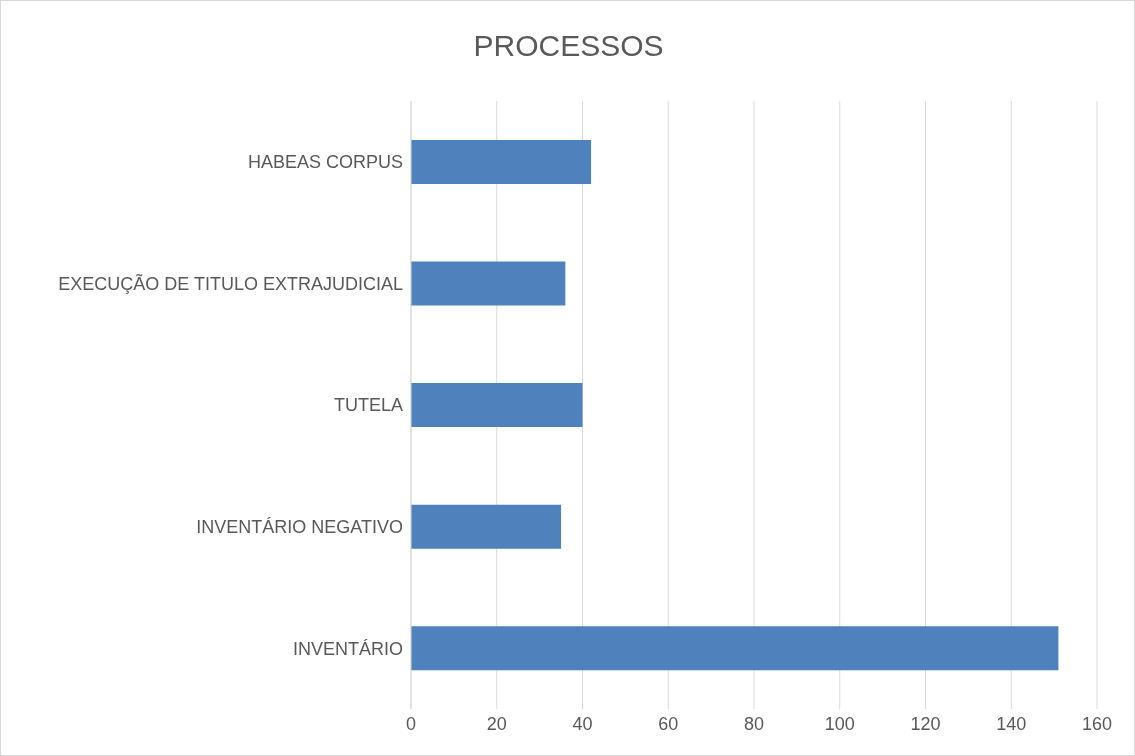 This screenshot has width=1135, height=756. Describe the element at coordinates (1011, 723) in the screenshot. I see `x-tick-label: 140` at that location.